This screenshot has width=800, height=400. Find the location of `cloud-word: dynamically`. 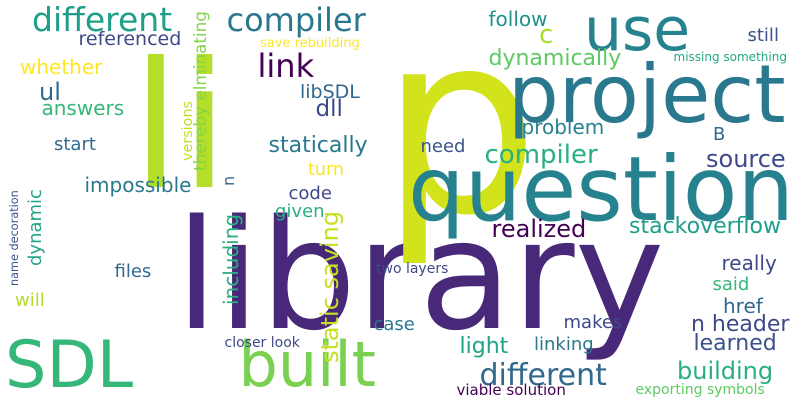

cloud-word: dynamically is located at coordinates (555, 58).